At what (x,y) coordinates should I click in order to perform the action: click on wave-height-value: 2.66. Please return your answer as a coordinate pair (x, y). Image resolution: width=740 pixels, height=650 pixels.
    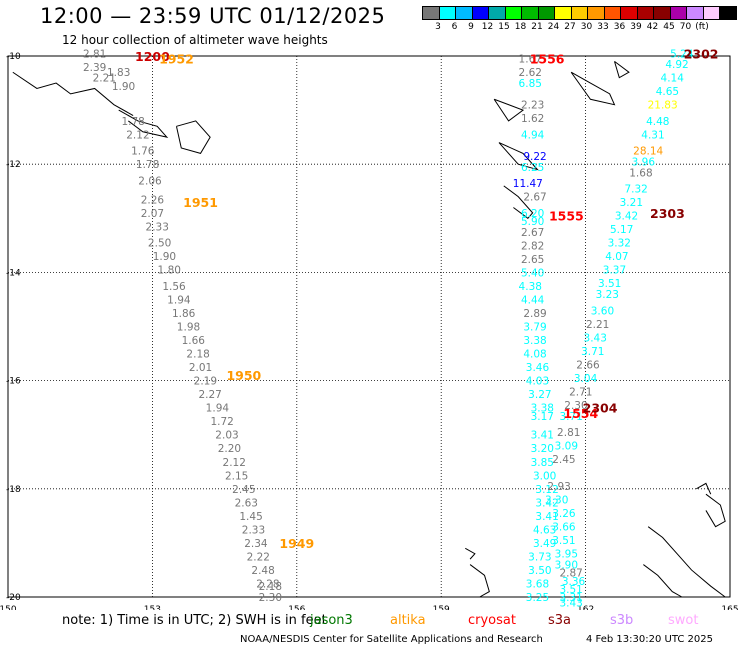
    Looking at the image, I should click on (588, 365).